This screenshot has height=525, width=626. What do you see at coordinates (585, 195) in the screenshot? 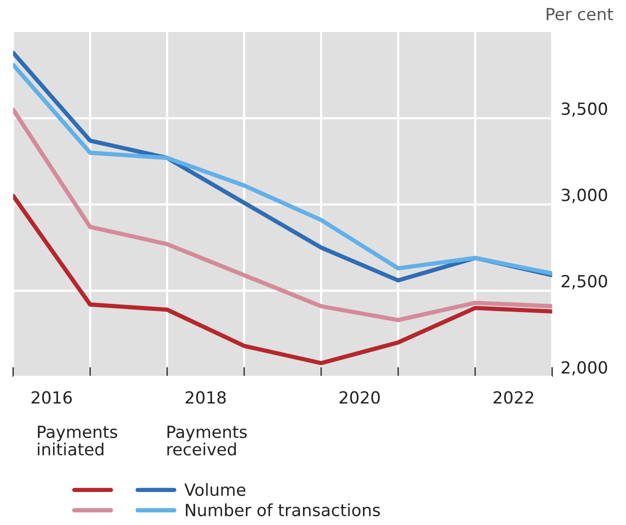
I see `y-tick-label: 3,000` at bounding box center [585, 195].